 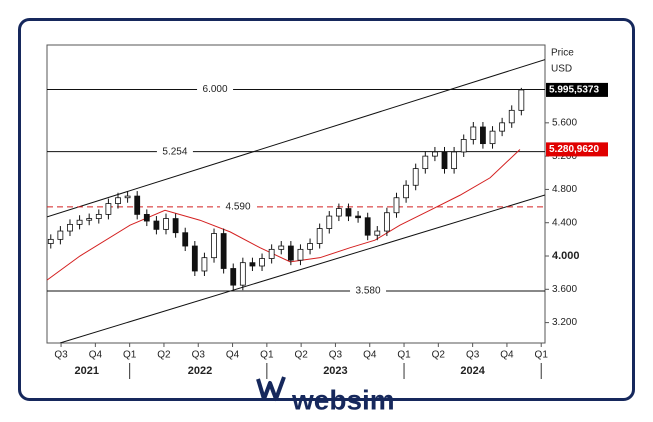 What do you see at coordinates (566, 256) in the screenshot?
I see `y-tick-label: 4.000` at bounding box center [566, 256].